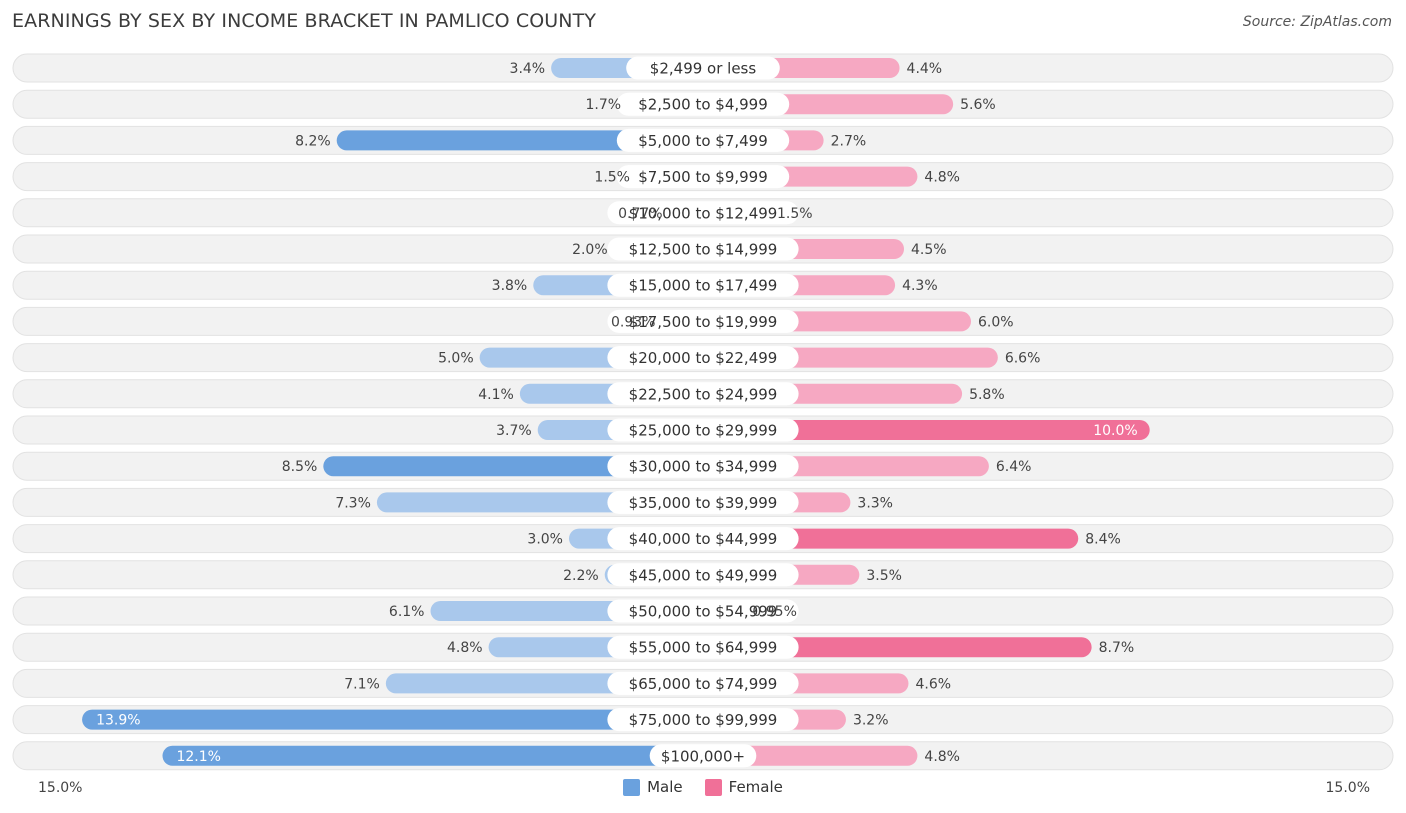 Image resolution: width=1406 pixels, height=813 pixels. What do you see at coordinates (590, 250) in the screenshot?
I see `male-value-label: 2.0%` at bounding box center [590, 250].